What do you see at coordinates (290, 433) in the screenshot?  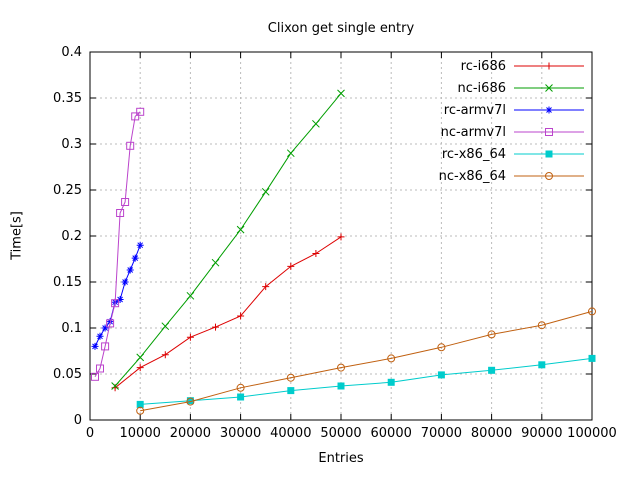 I see `x-tick-label: 40000` at bounding box center [290, 433].